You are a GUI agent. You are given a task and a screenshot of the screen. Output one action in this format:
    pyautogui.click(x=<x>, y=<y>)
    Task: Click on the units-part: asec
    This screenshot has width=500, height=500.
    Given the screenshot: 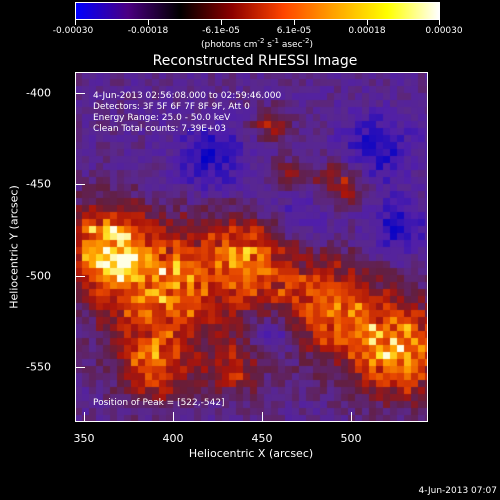 What is the action you would take?
    pyautogui.click(x=290, y=45)
    